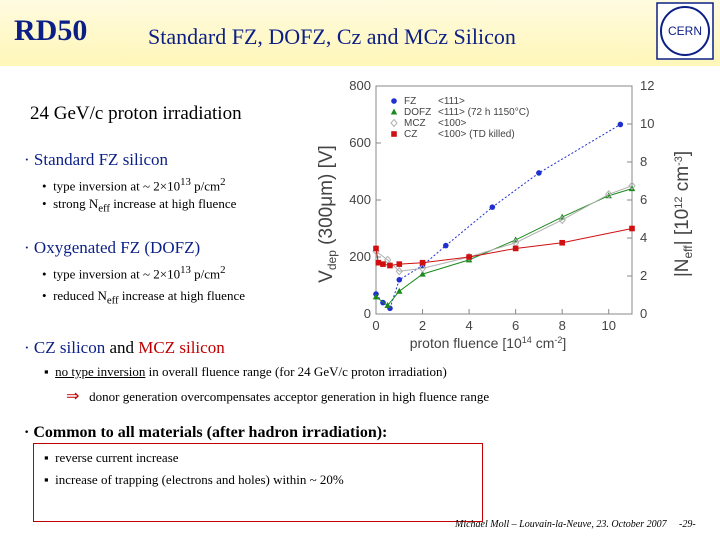 This screenshot has width=720, height=540. I want to click on implies-arrow-icon: ⇒, so click(73, 396).